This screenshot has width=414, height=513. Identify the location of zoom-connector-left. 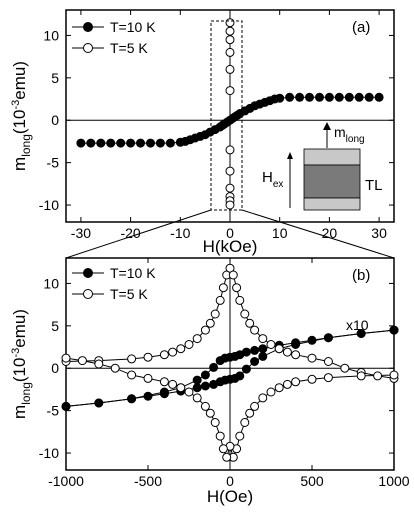
(138, 234).